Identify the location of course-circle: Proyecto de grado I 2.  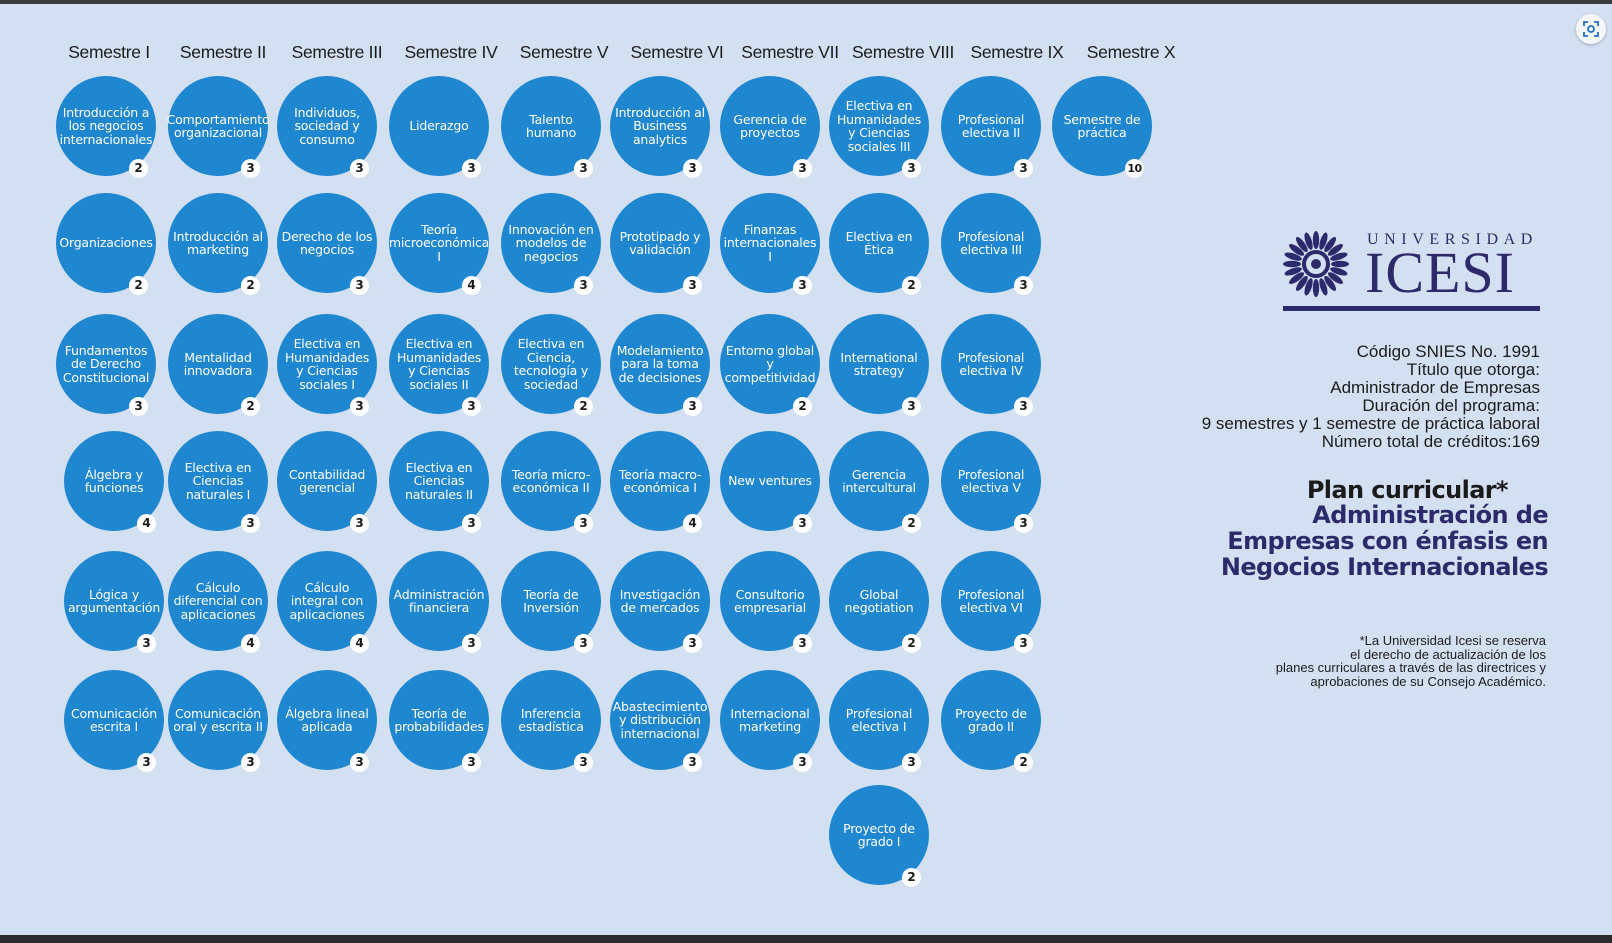
(879, 836).